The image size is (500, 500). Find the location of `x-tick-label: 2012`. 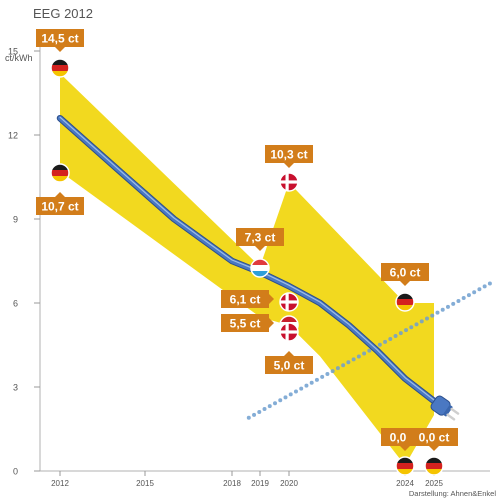

x-tick-label: 2012 is located at coordinates (60, 483).